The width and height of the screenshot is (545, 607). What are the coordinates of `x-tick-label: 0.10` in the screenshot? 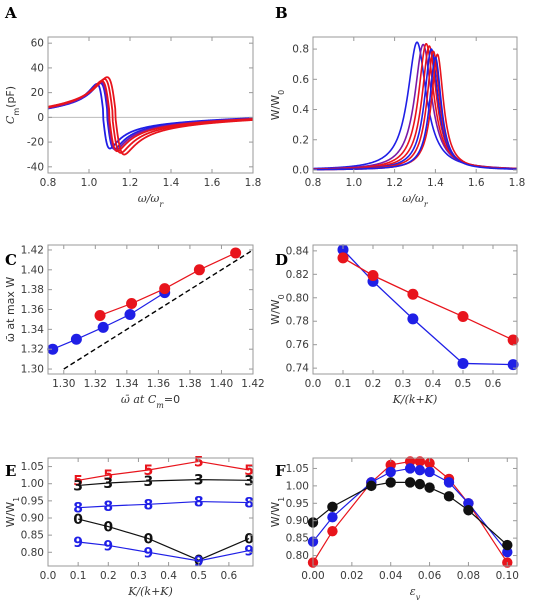 It's located at (507, 576).